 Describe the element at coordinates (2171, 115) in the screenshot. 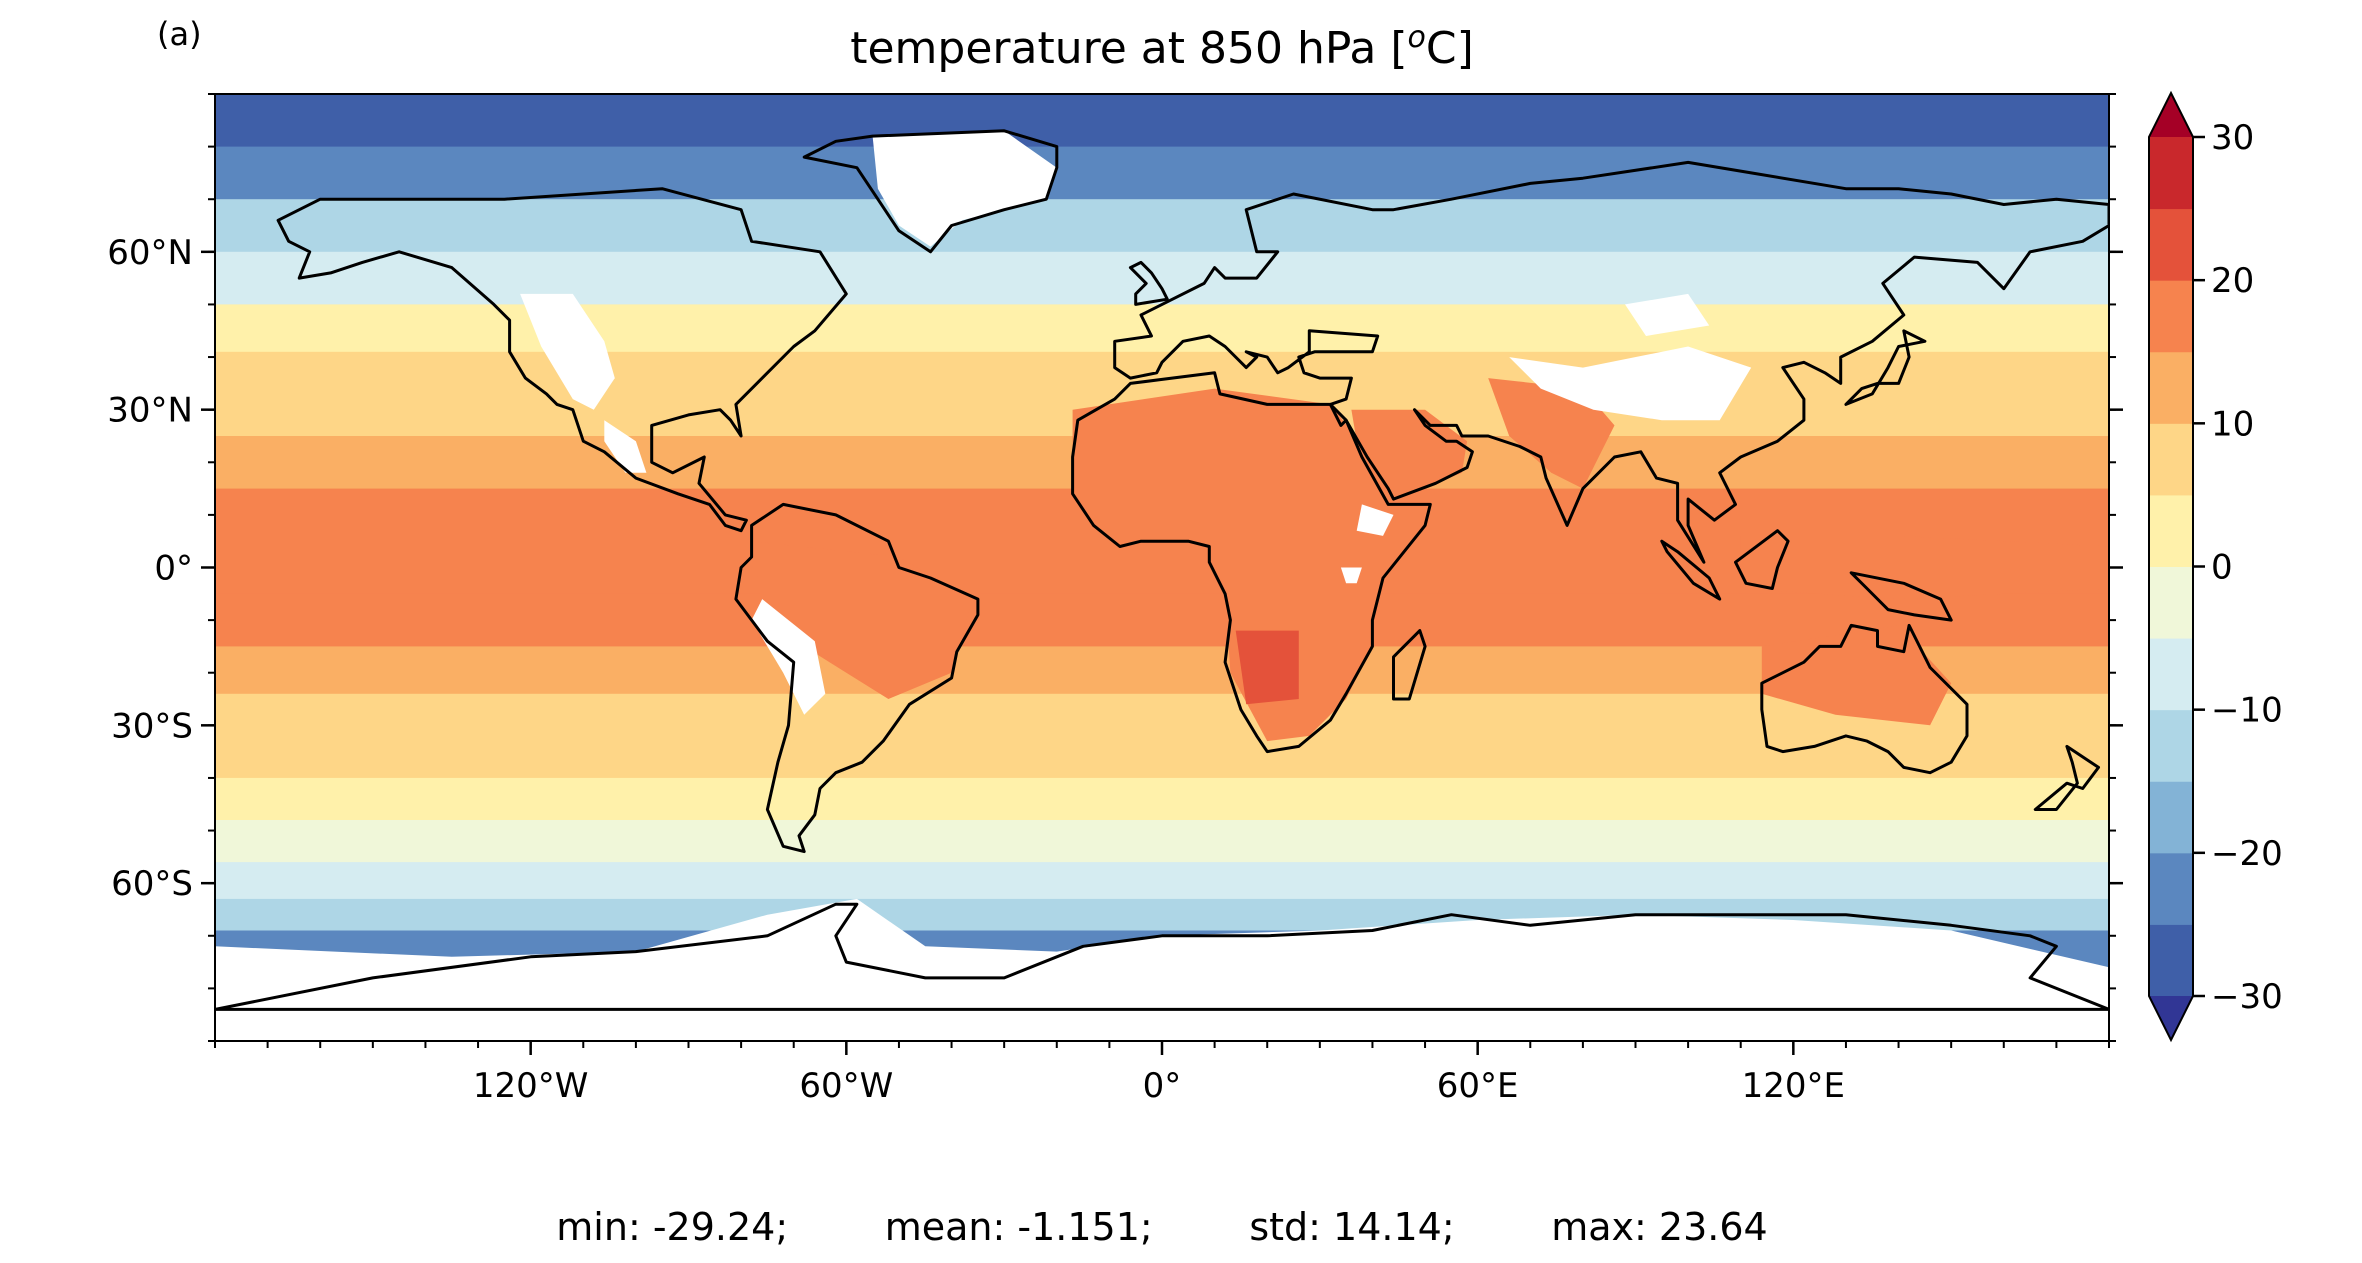

I see `colorbar-over-extension` at that location.